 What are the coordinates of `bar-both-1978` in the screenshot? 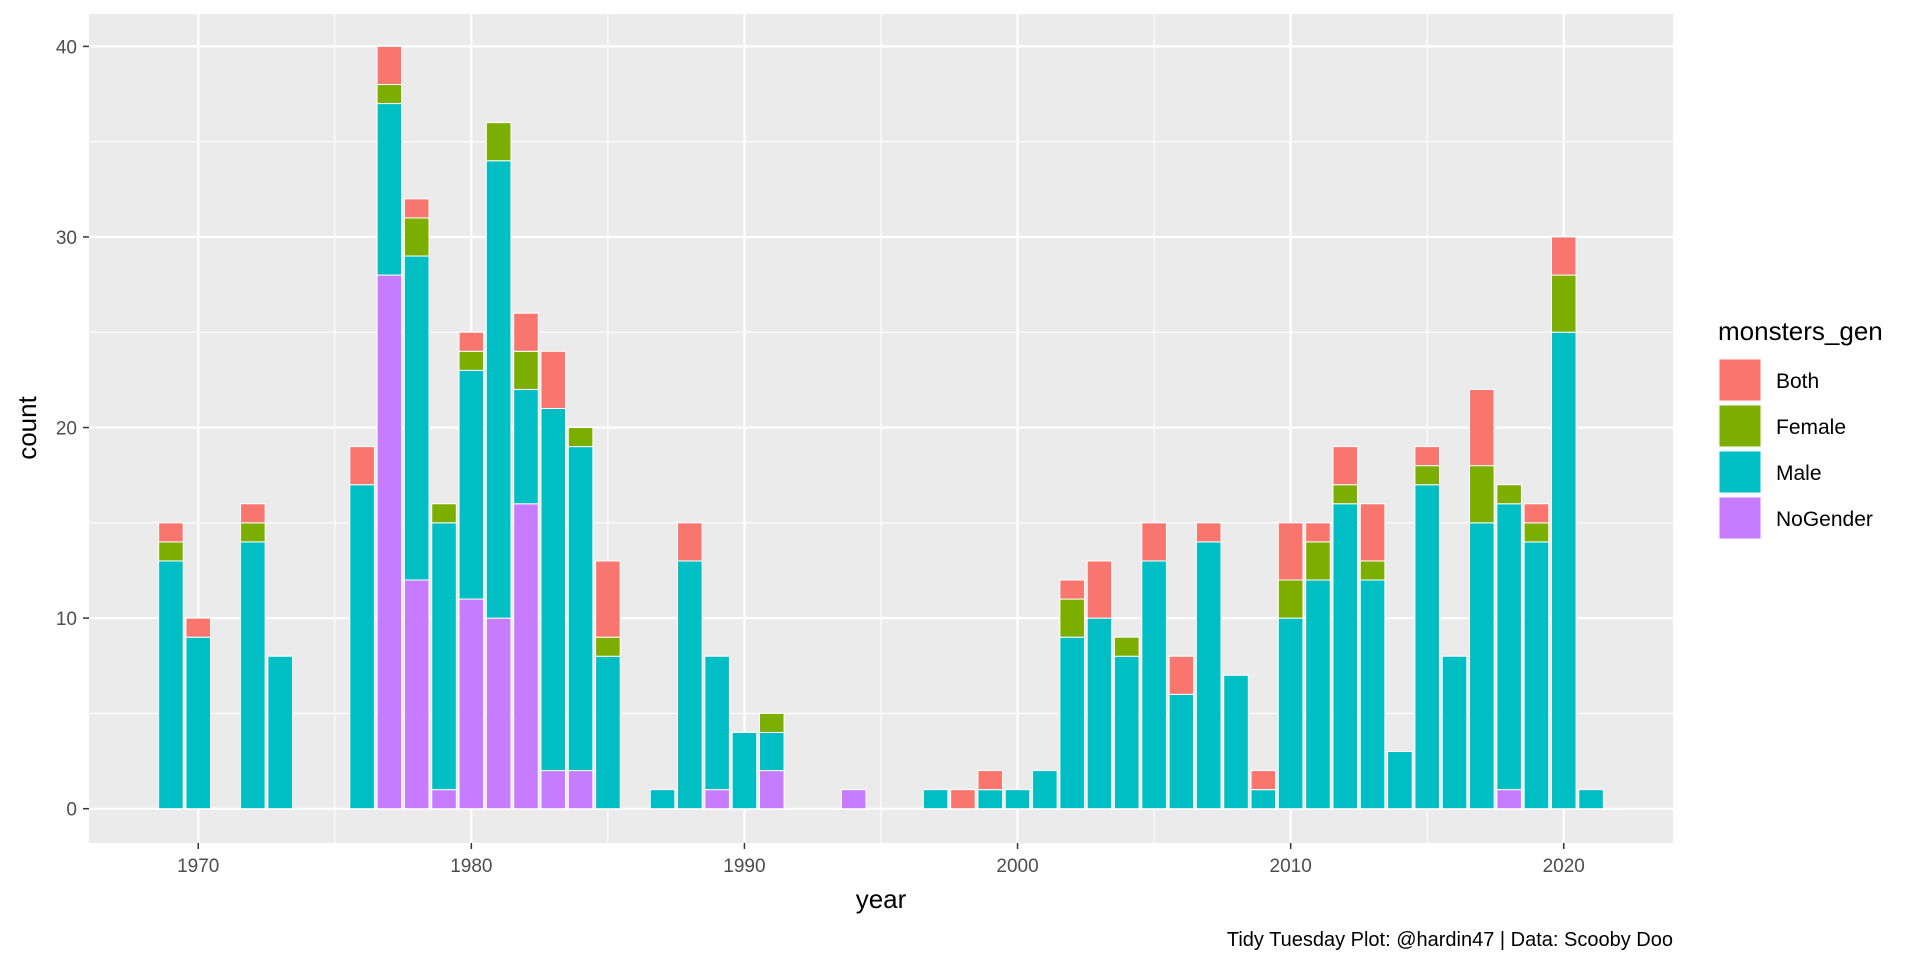 It's located at (416, 208).